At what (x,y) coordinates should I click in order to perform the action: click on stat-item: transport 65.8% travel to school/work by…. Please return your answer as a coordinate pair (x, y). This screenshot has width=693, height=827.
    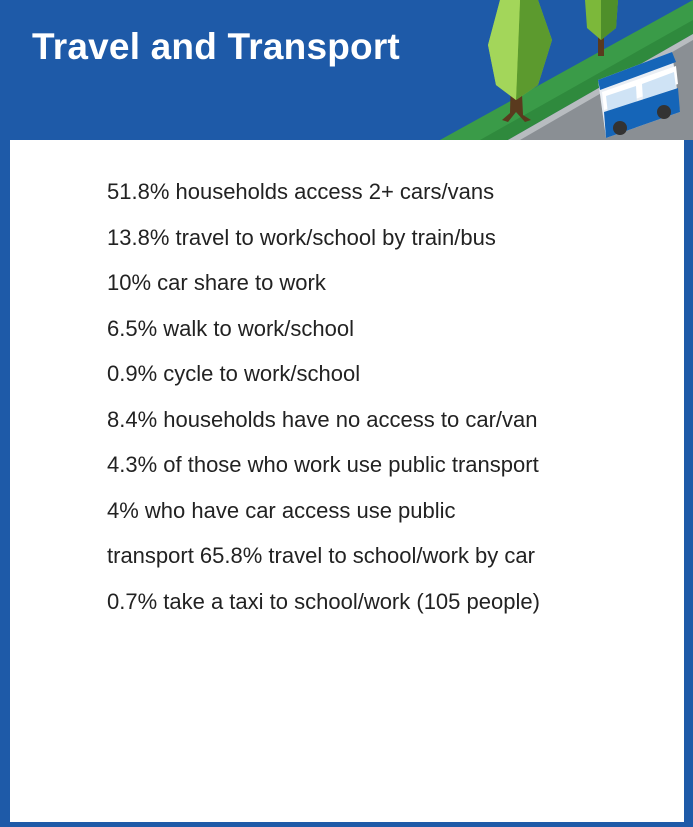
    Looking at the image, I should click on (321, 555).